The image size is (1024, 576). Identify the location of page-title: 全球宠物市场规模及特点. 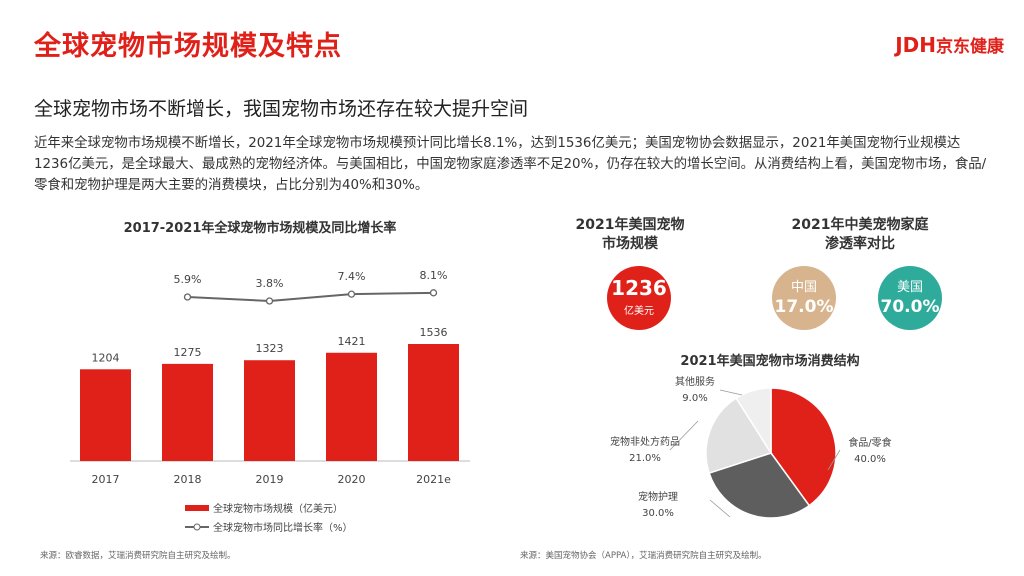
(188, 46).